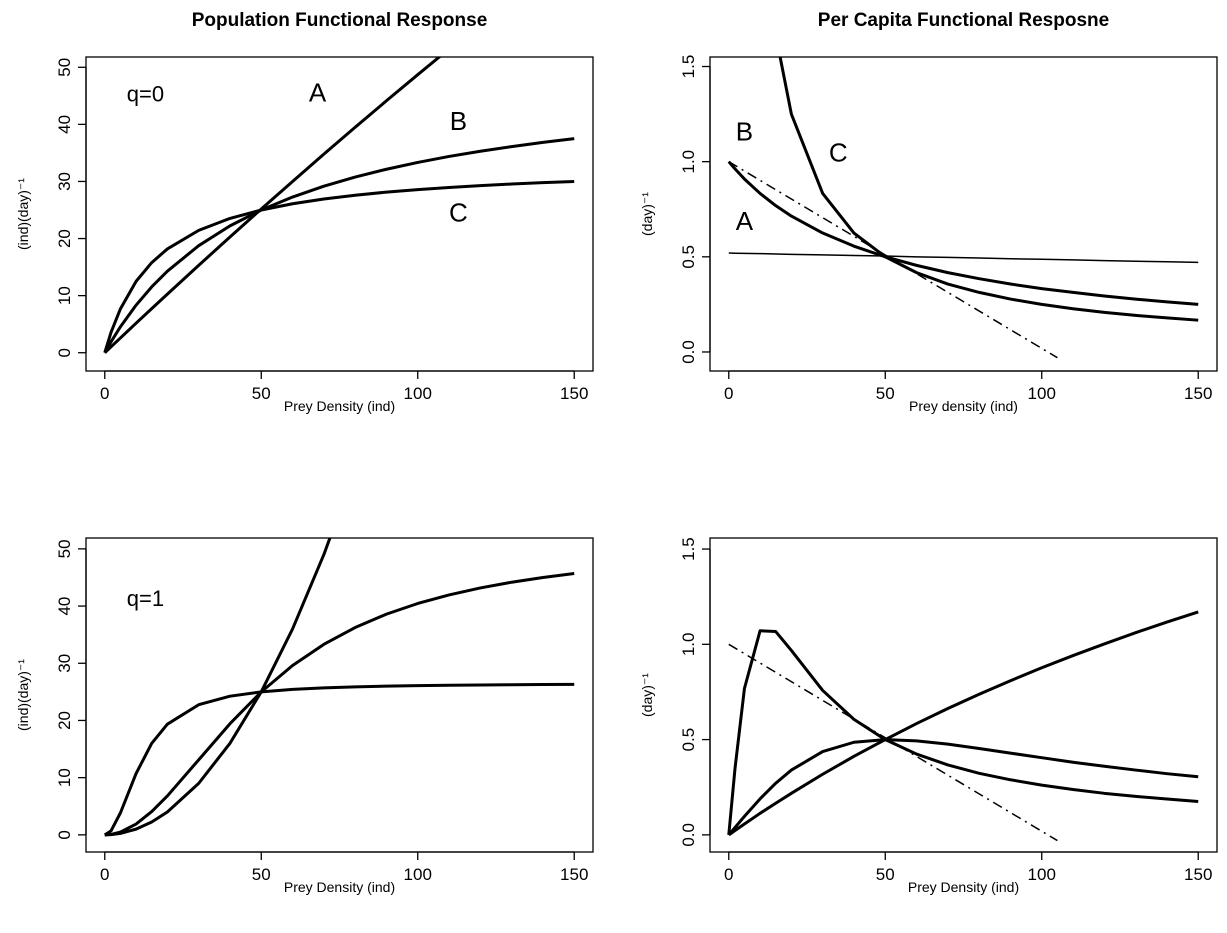 Image resolution: width=1227 pixels, height=933 pixels. I want to click on plot-box, so click(963, 695).